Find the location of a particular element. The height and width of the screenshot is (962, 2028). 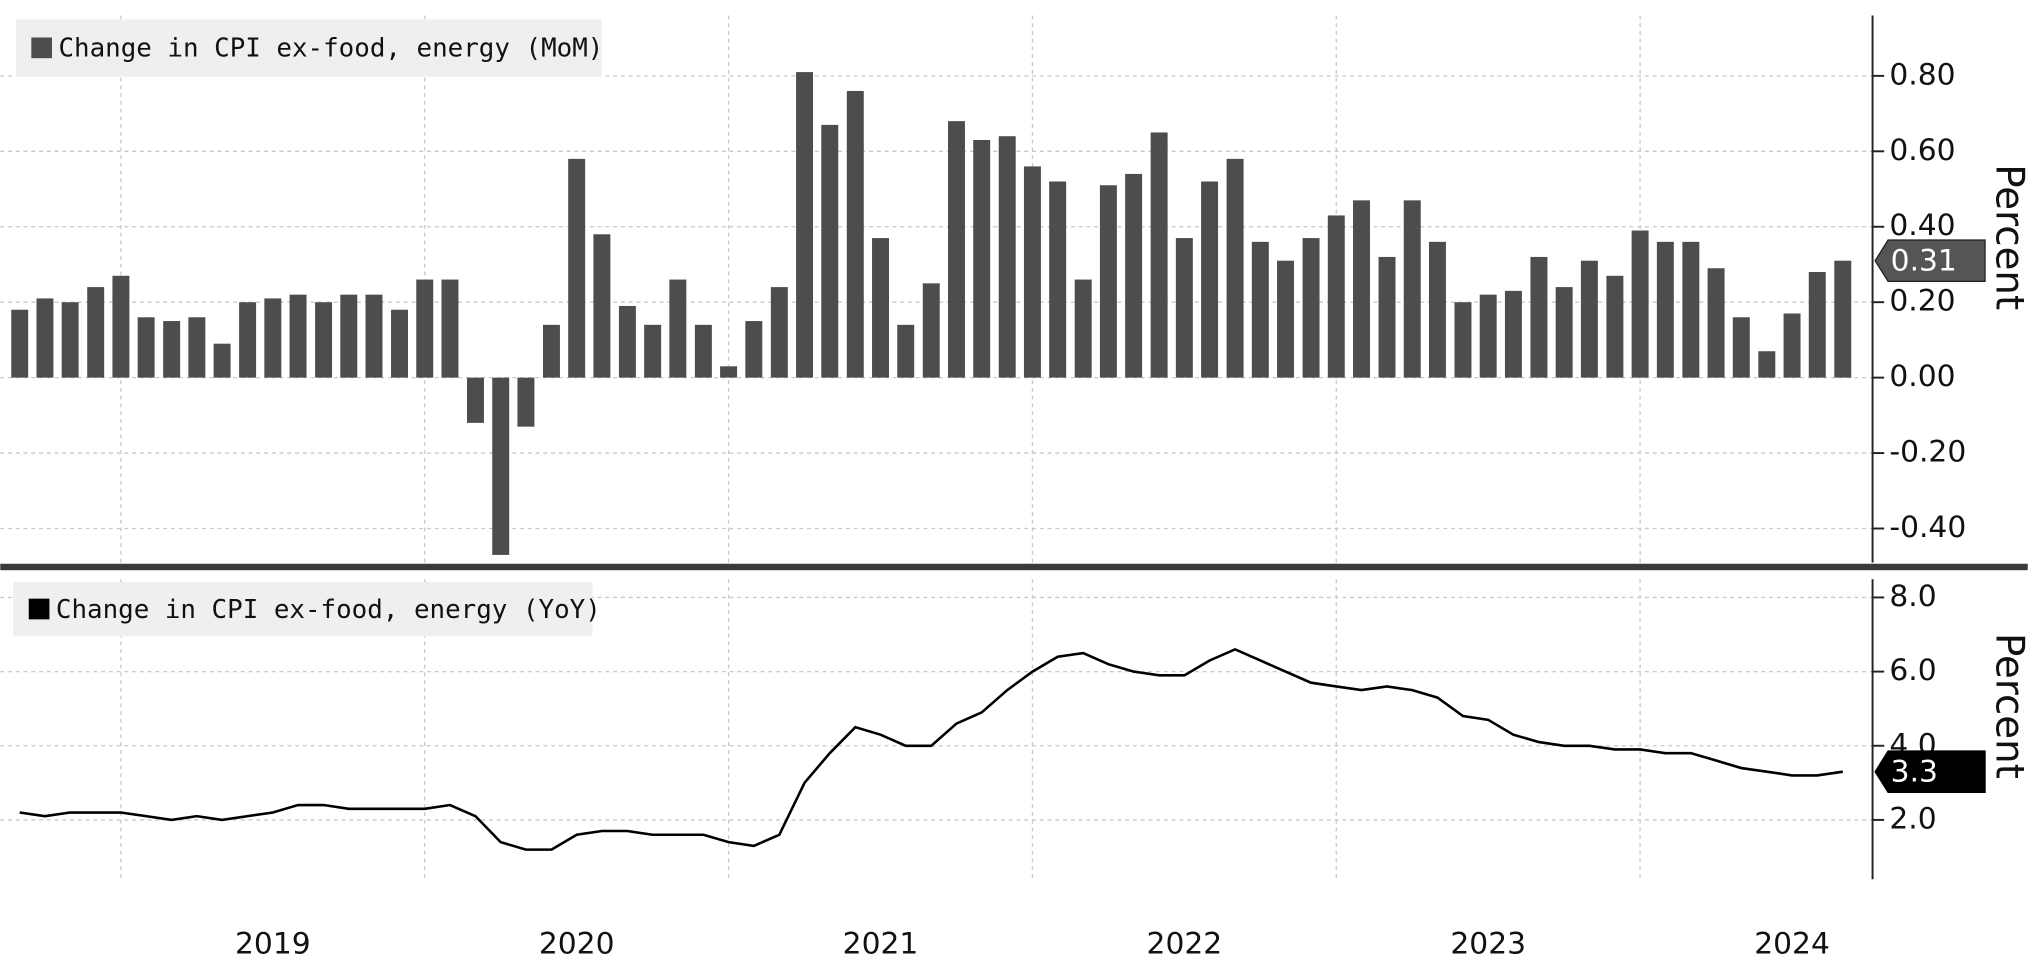

y-tick-label: 0.00 is located at coordinates (1922, 376).